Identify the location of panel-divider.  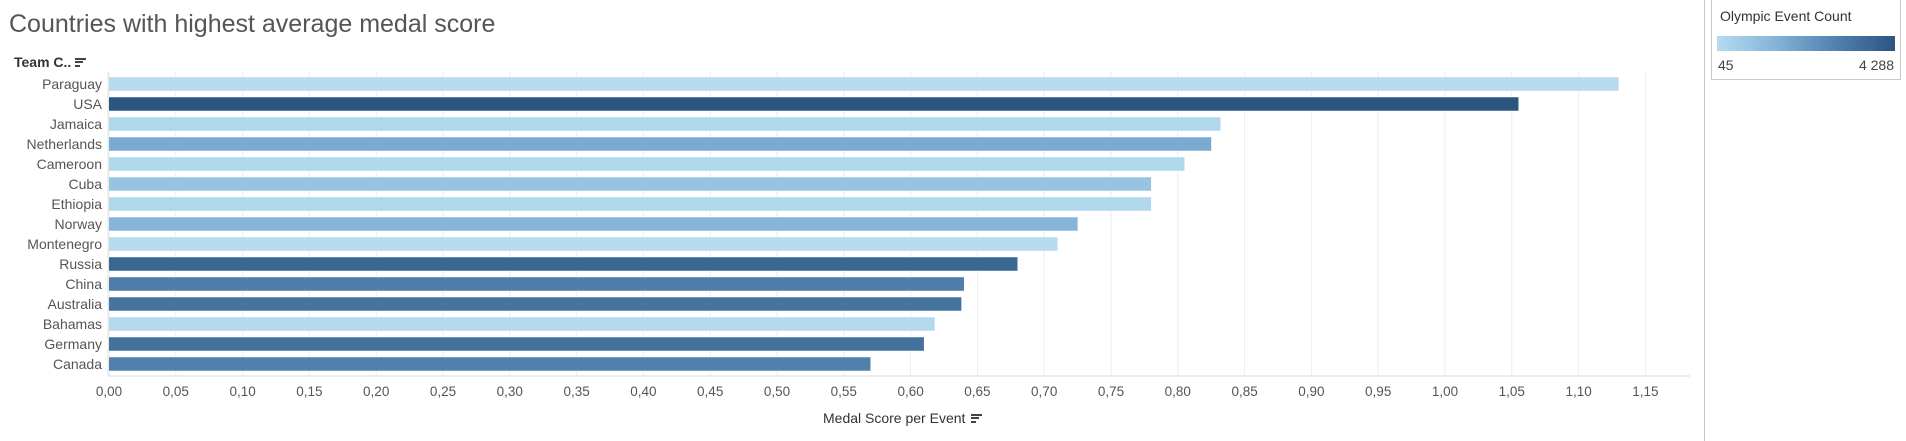
(1704, 220).